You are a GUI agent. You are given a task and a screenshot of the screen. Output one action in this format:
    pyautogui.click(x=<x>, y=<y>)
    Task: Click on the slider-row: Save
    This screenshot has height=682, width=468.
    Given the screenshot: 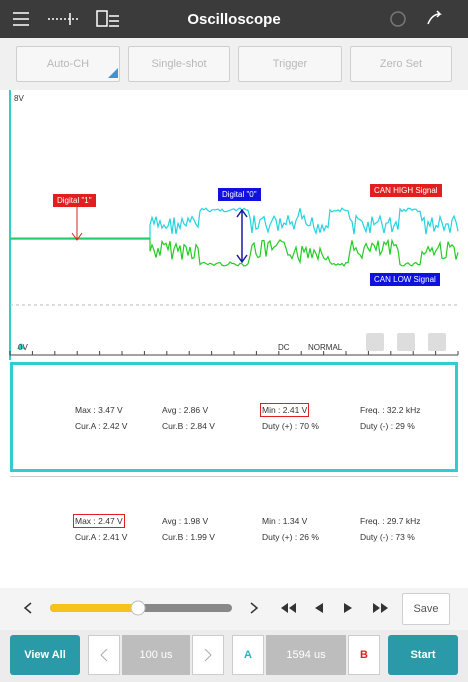 What is the action you would take?
    pyautogui.click(x=234, y=609)
    